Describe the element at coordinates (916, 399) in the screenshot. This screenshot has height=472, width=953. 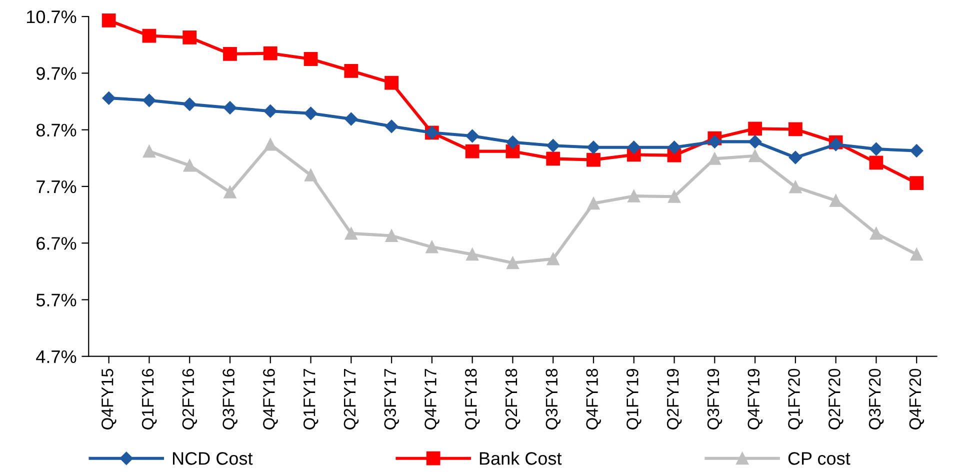
I see `x-tick-label: Q4FY20` at that location.